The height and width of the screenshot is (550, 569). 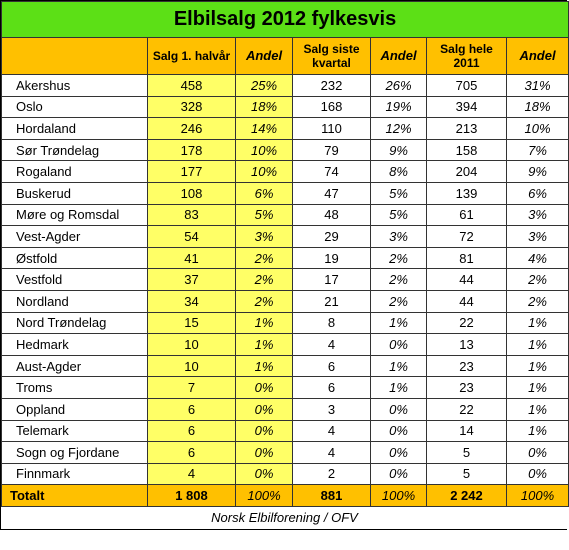 What do you see at coordinates (191, 474) in the screenshot?
I see `cell-sales-h1: 4` at bounding box center [191, 474].